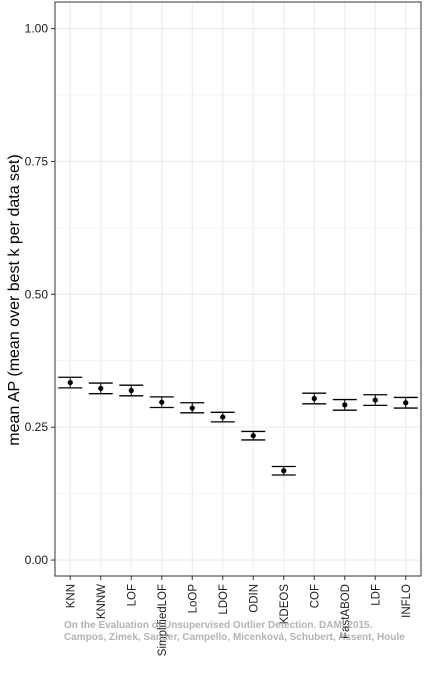 The image size is (424, 673). Describe the element at coordinates (346, 611) in the screenshot. I see `x-tick-label: FastABOD` at that location.